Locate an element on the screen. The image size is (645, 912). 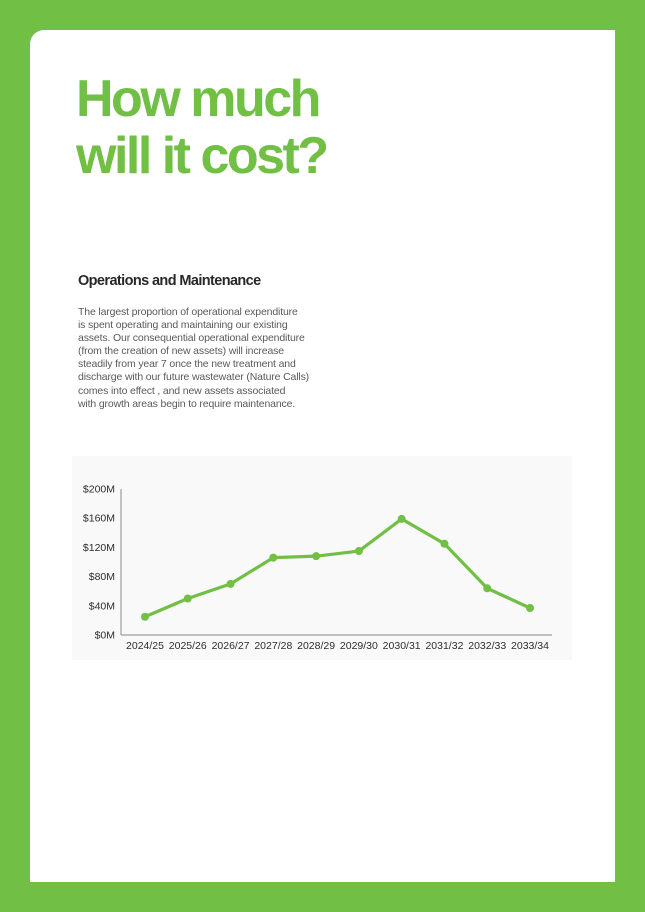
x-tick-label: 2025/26 is located at coordinates (188, 646).